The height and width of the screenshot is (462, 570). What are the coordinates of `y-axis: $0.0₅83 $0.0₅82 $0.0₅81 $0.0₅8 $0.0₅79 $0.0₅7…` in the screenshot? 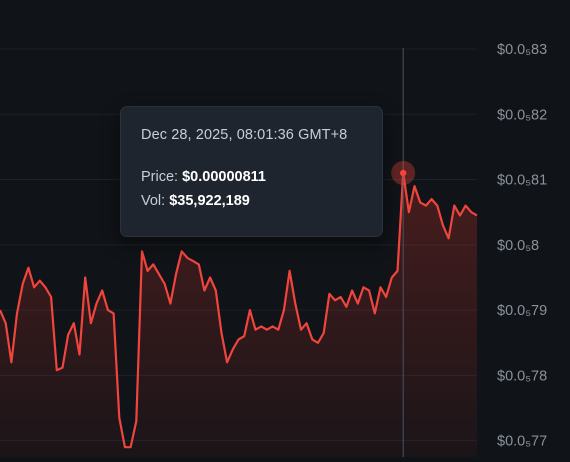 It's located at (522, 246).